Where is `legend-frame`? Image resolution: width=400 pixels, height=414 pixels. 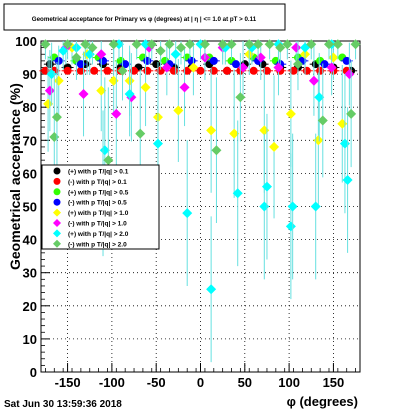 legend-frame is located at coordinates (100, 207).